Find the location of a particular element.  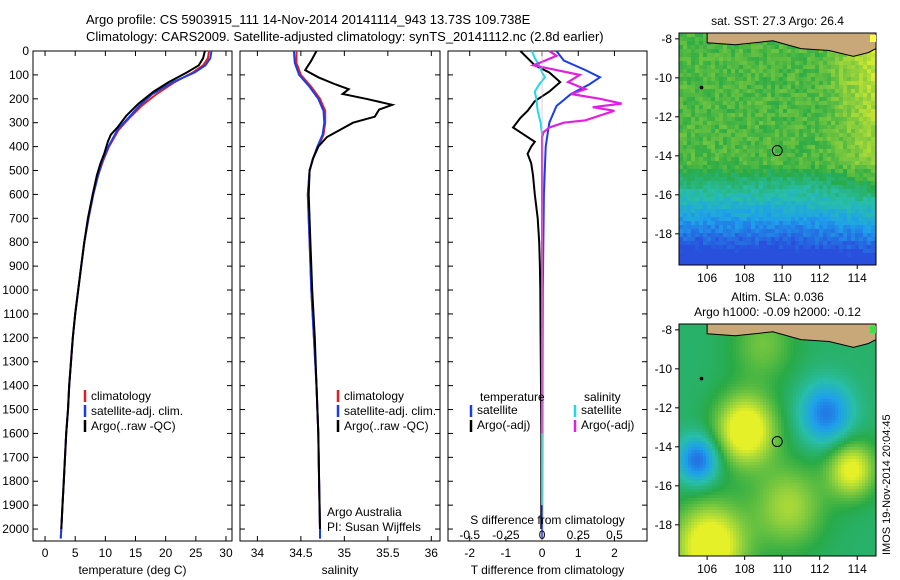

sla-map-field is located at coordinates (778, 440).